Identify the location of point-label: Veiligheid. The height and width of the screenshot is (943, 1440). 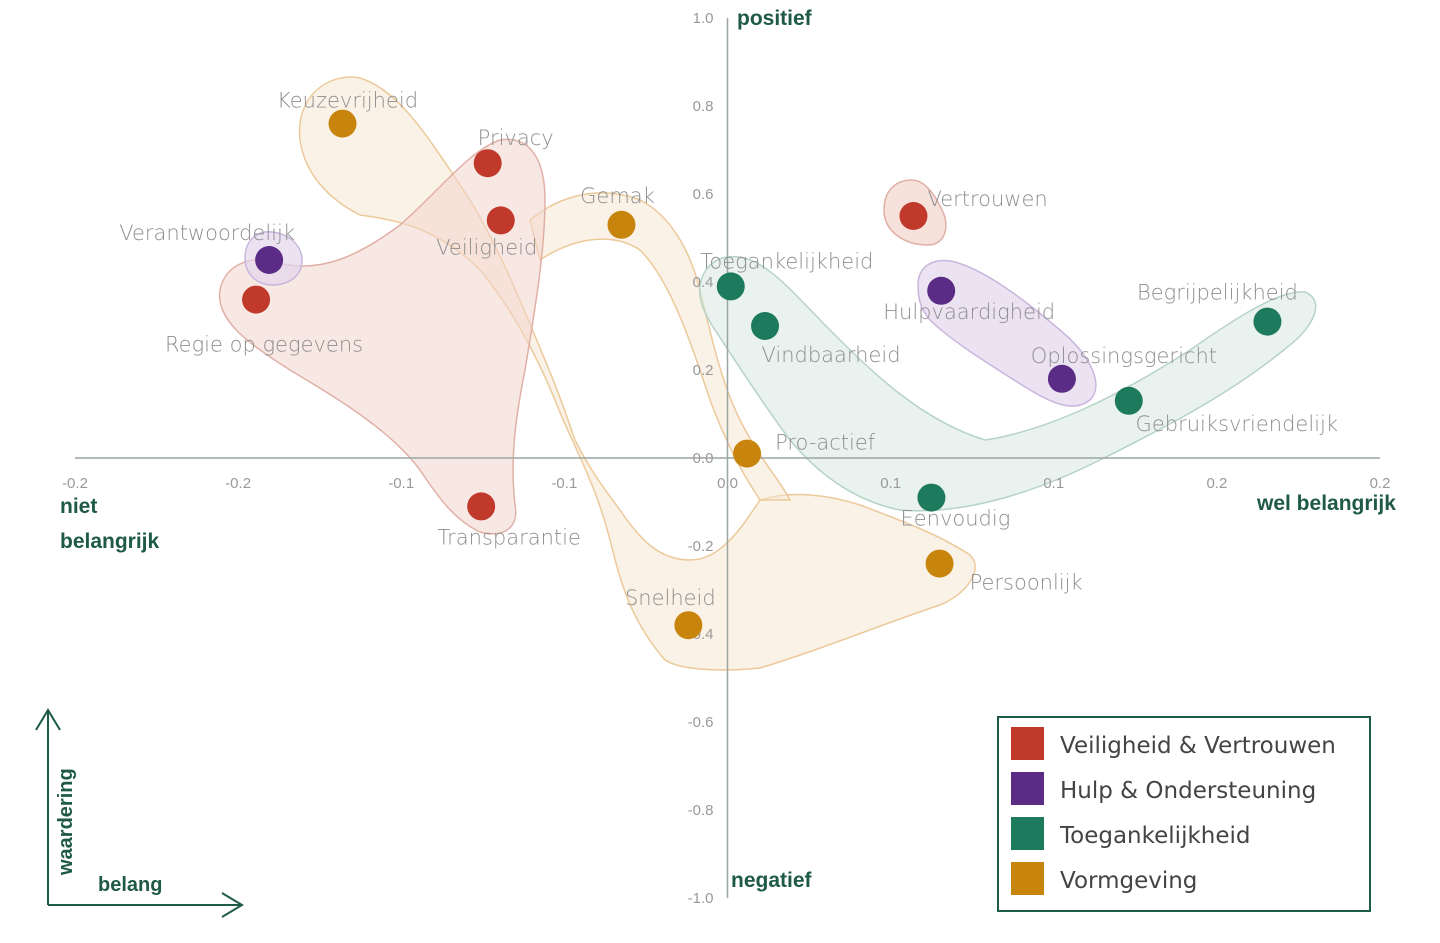
(486, 247).